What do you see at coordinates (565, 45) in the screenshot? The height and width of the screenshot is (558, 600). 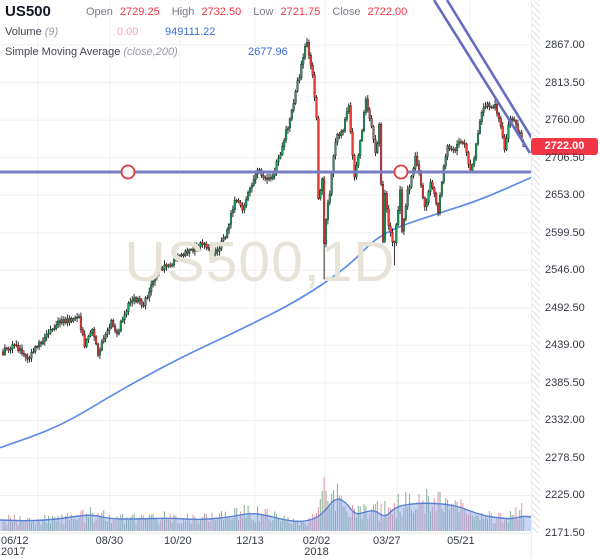 I see `price-tick-label: 2867.00` at bounding box center [565, 45].